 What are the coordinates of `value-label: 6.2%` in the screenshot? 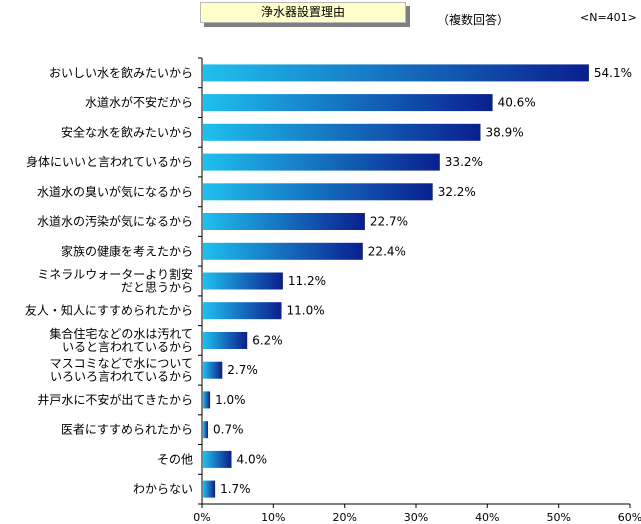 It's located at (267, 341).